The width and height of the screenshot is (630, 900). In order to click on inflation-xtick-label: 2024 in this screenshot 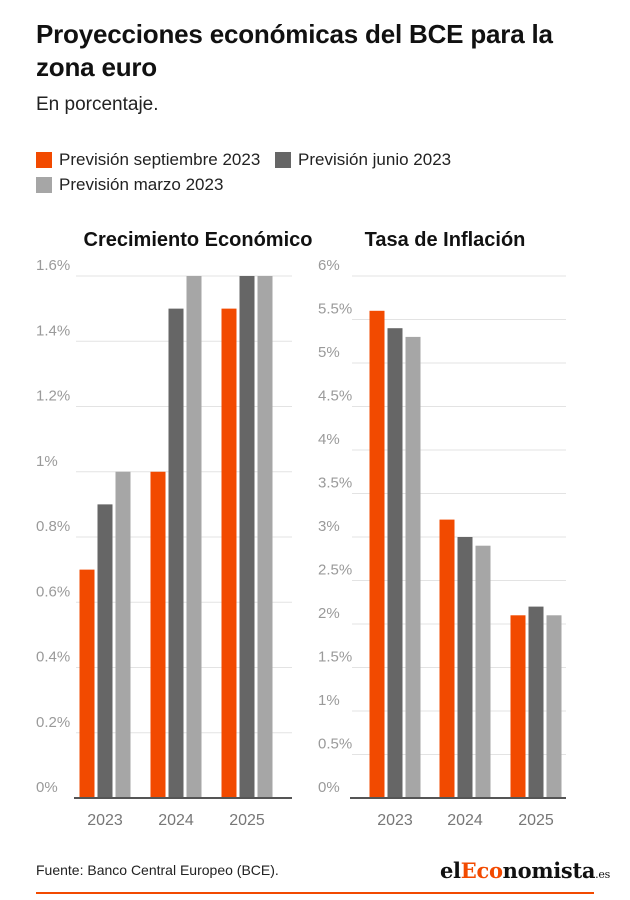, I will do `click(465, 820)`.